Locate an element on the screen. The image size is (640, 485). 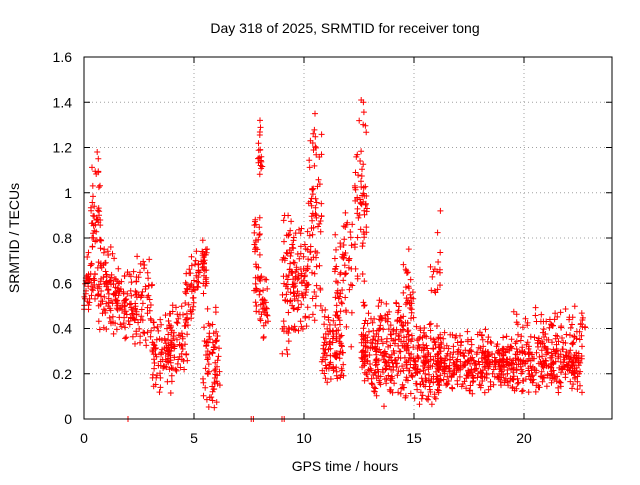
y-tick-label: 0.4 is located at coordinates (63, 329).